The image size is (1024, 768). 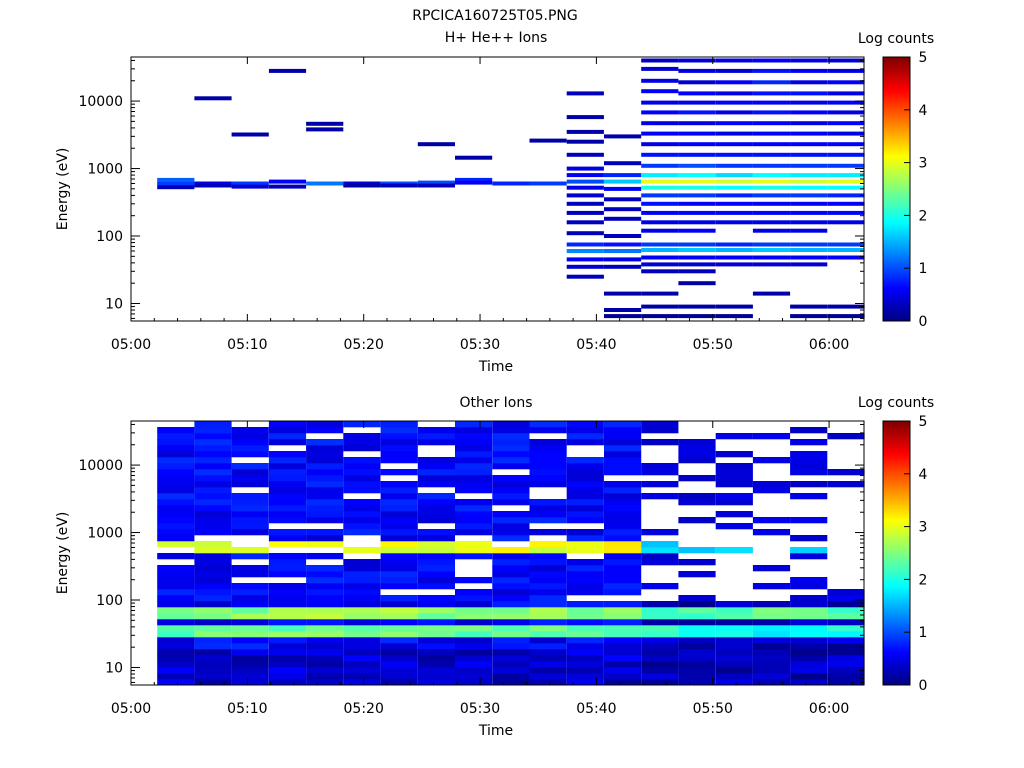 I want to click on colorbar-tick-label: 3, so click(x=923, y=528).